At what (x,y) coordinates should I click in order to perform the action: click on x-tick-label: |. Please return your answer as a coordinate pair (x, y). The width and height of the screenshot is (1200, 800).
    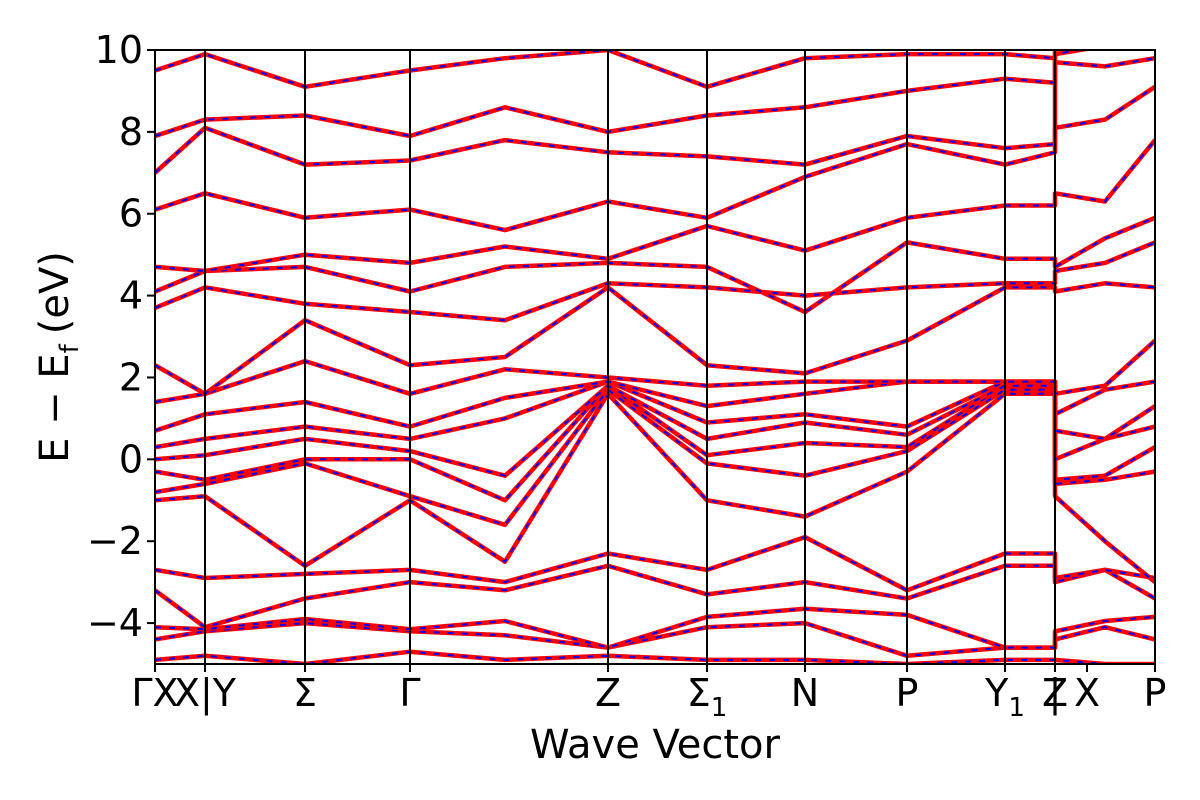
    Looking at the image, I should click on (1055, 693).